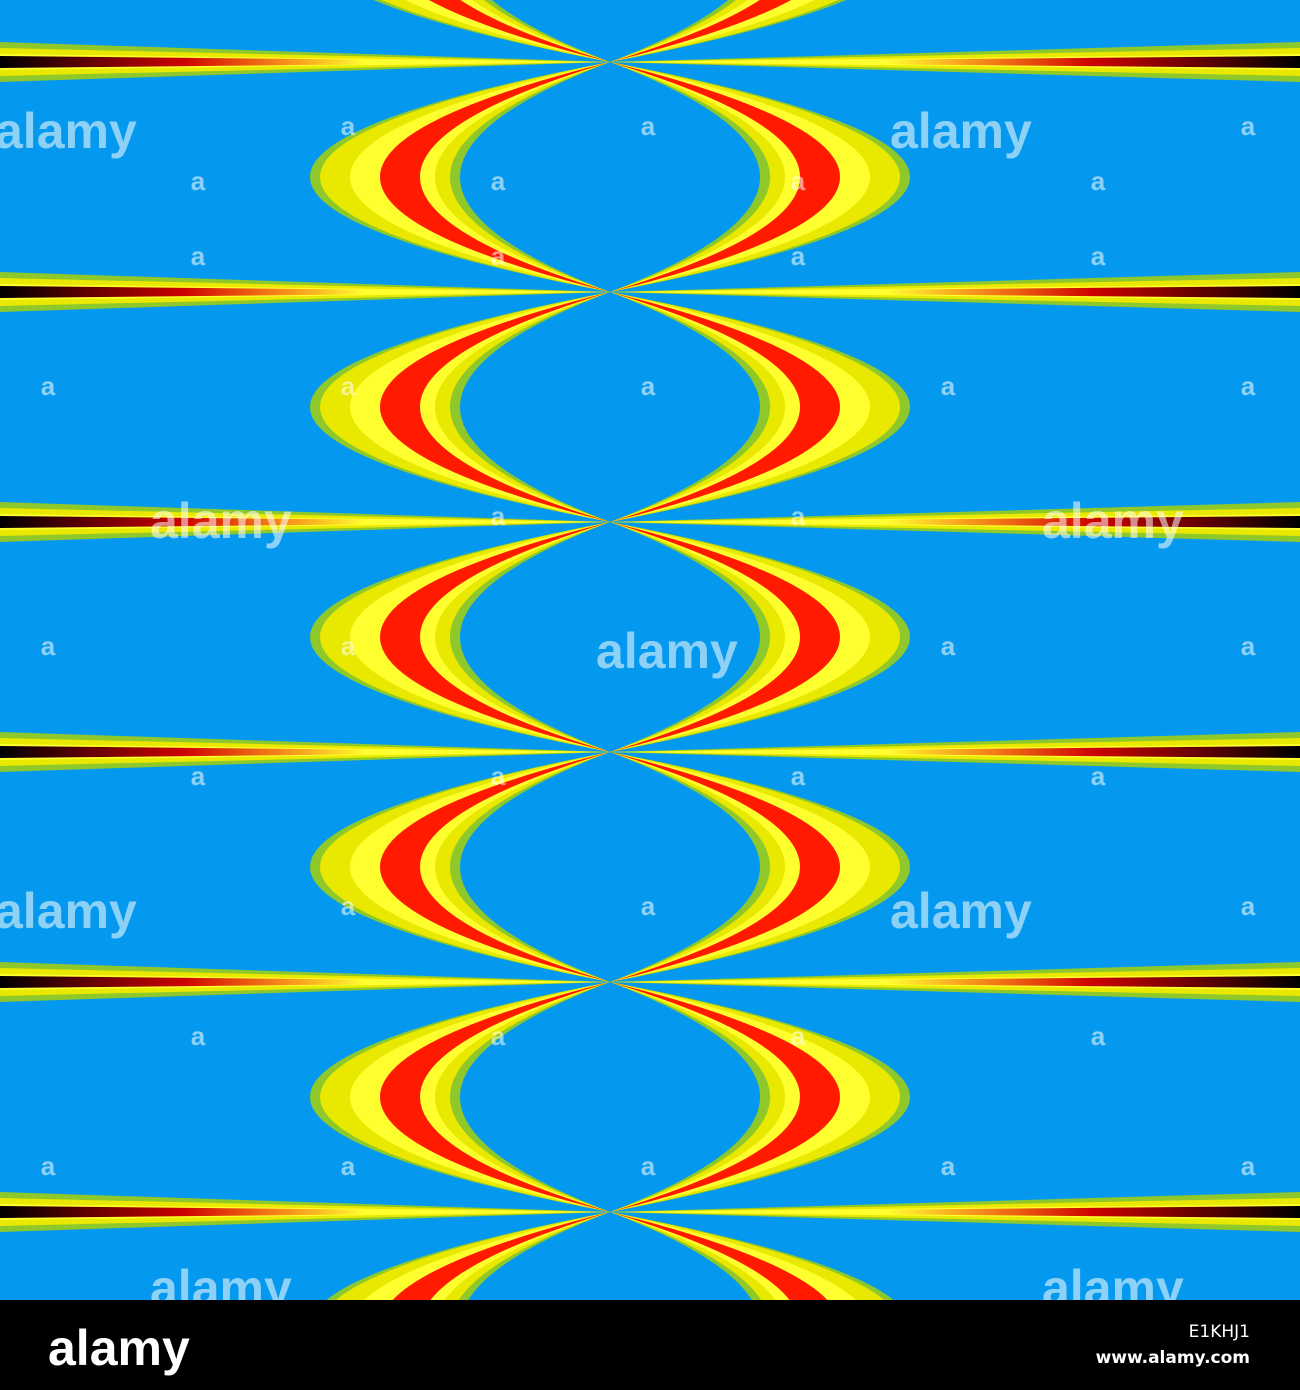 This screenshot has height=1390, width=1300. What do you see at coordinates (119, 1348) in the screenshot?
I see `footer-logo: alamy` at bounding box center [119, 1348].